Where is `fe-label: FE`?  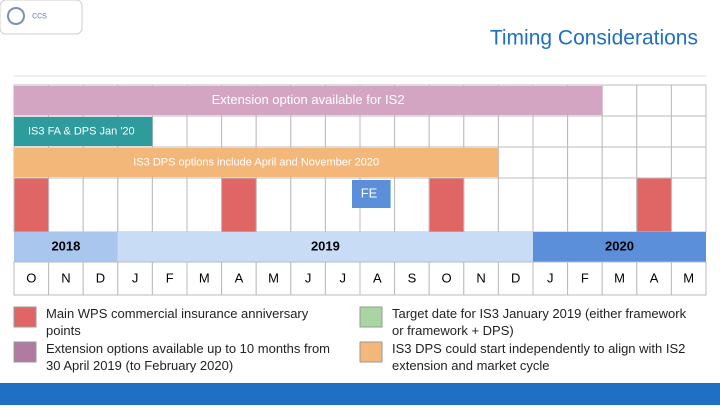 fe-label: FE is located at coordinates (369, 192).